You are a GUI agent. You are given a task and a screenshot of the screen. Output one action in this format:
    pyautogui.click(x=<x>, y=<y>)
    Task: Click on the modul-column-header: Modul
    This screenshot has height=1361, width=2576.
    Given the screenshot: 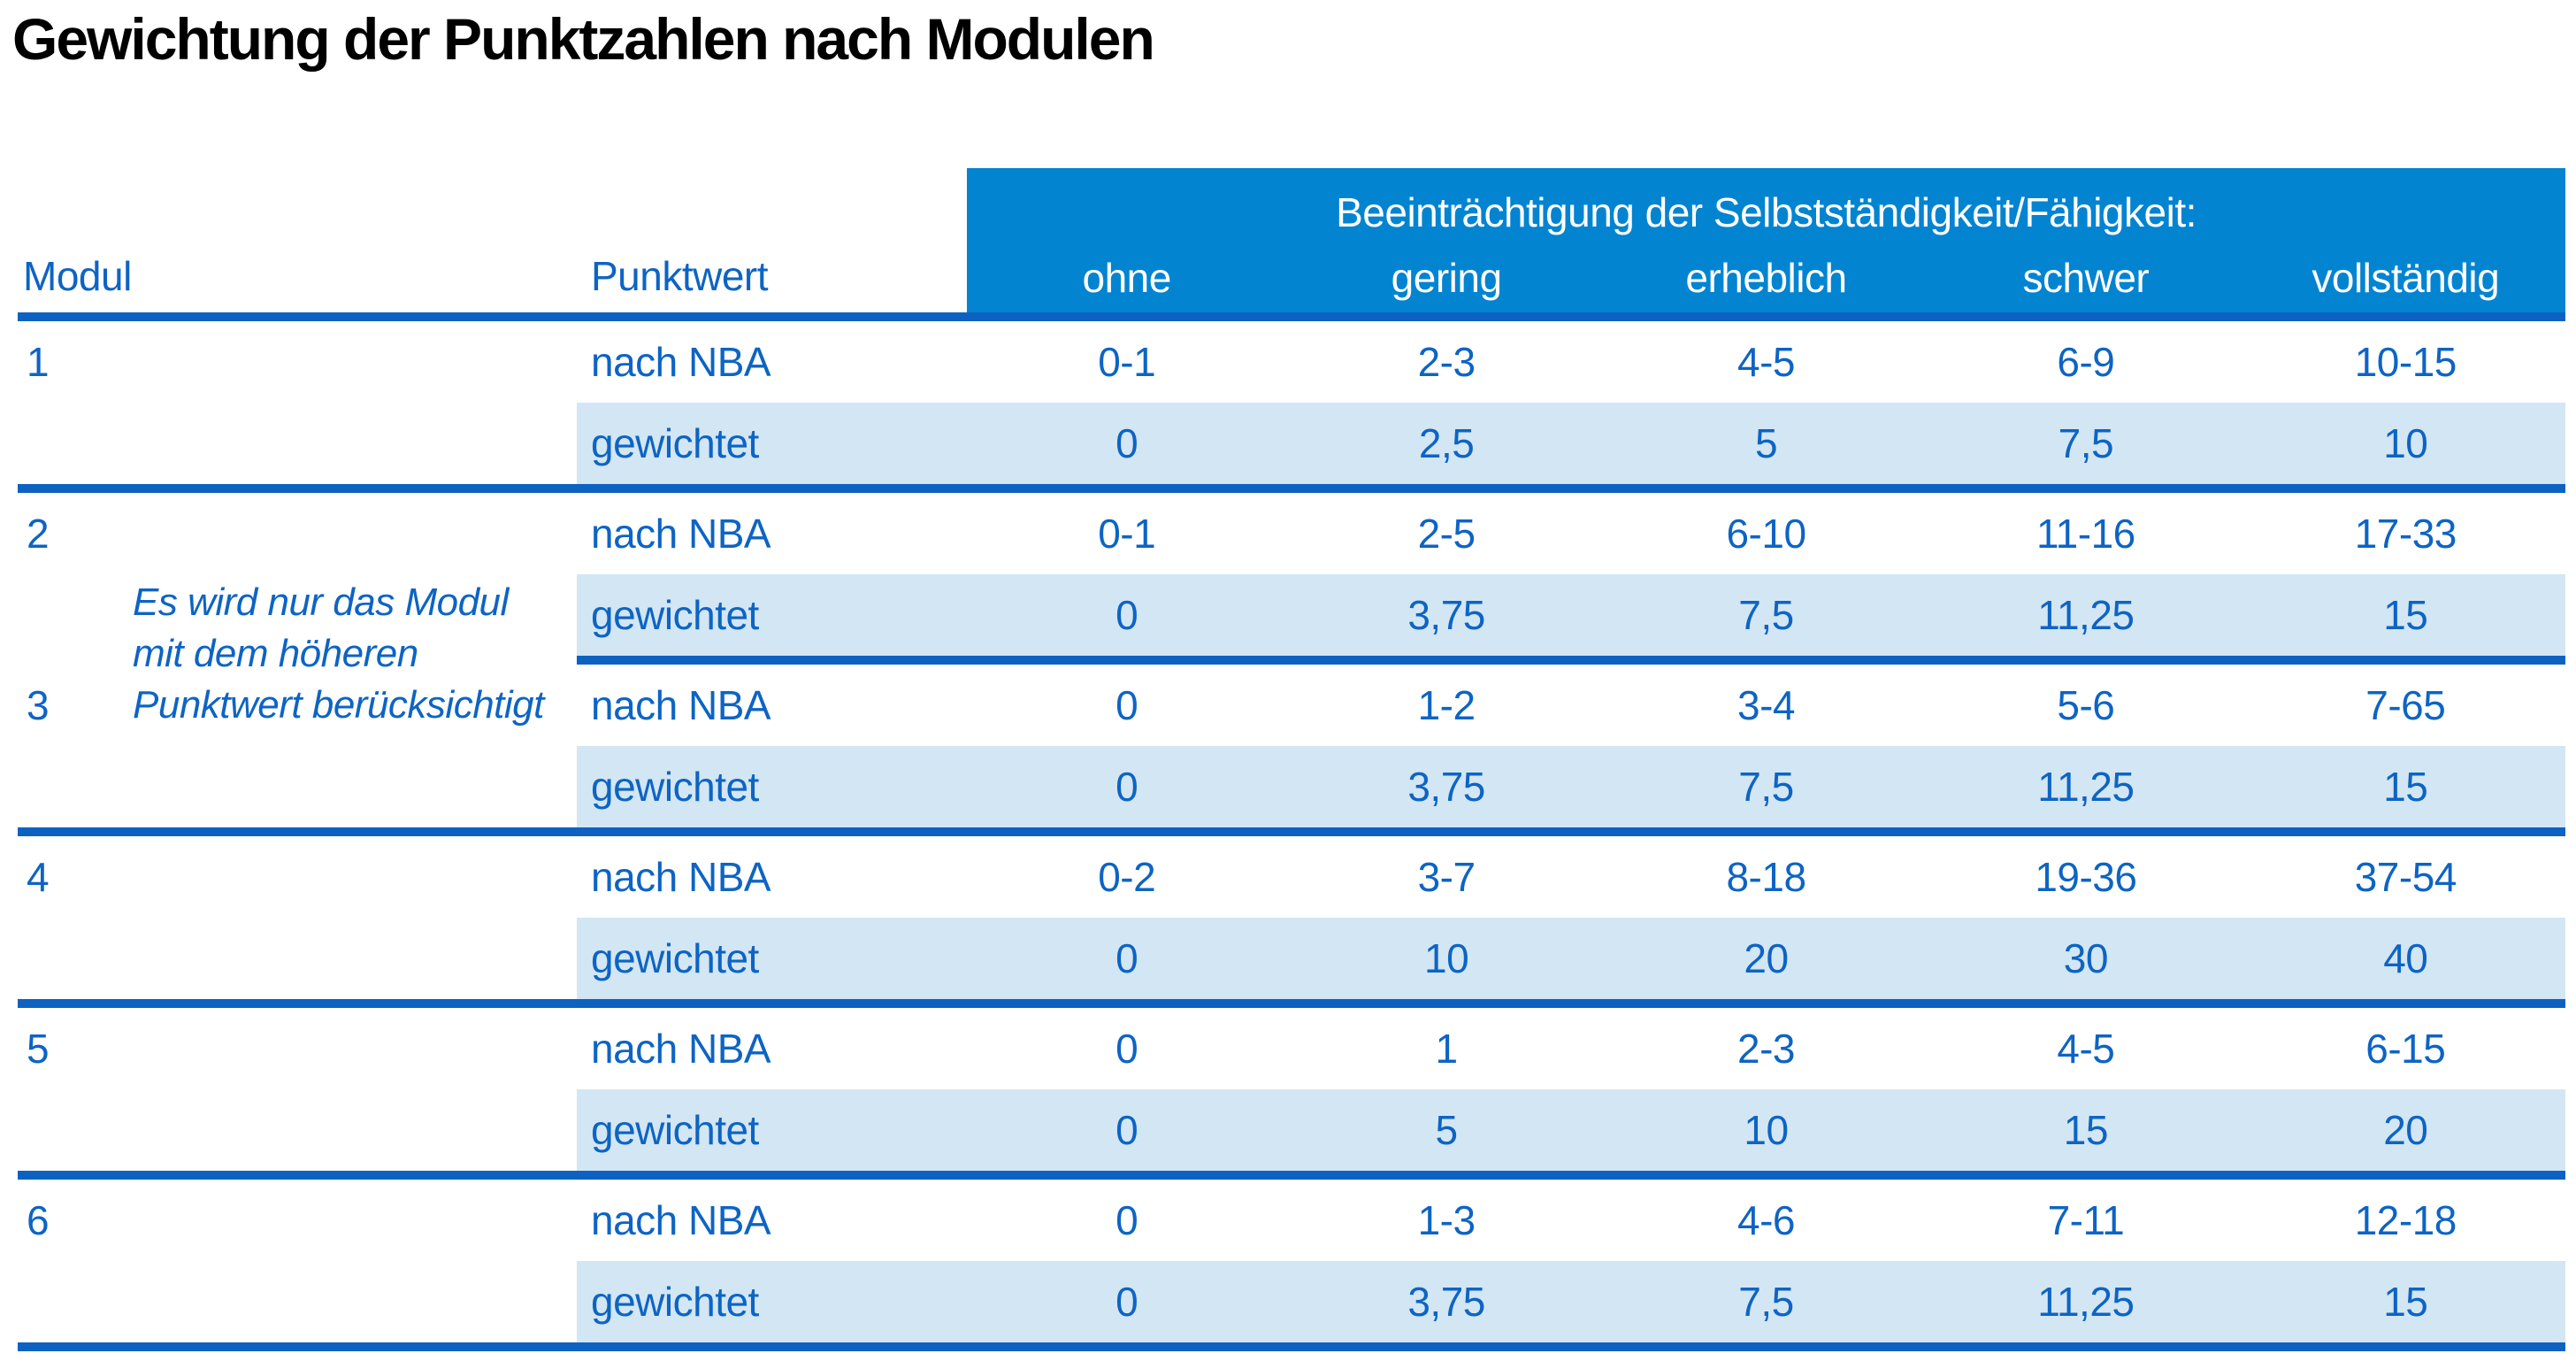 What is the action you would take?
    pyautogui.click(x=77, y=276)
    